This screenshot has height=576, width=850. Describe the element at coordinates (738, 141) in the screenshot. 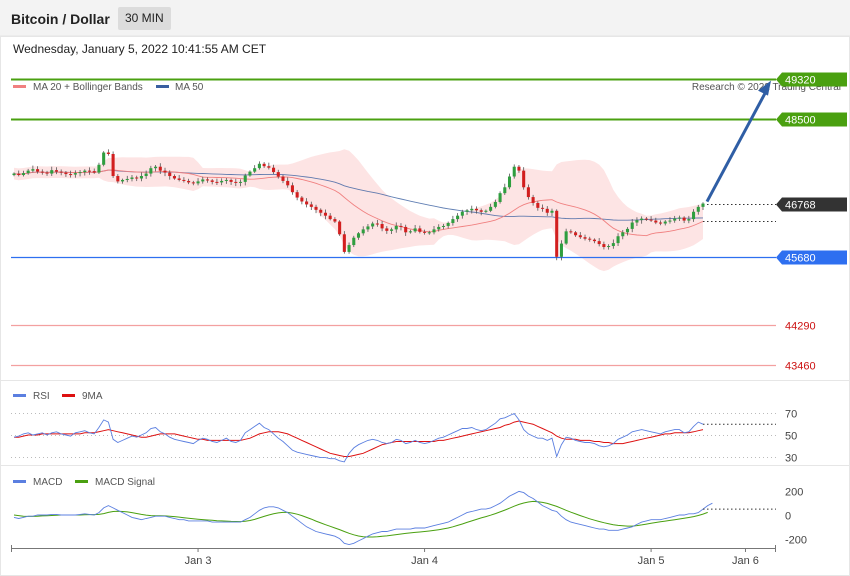

I see `projection-arrow` at that location.